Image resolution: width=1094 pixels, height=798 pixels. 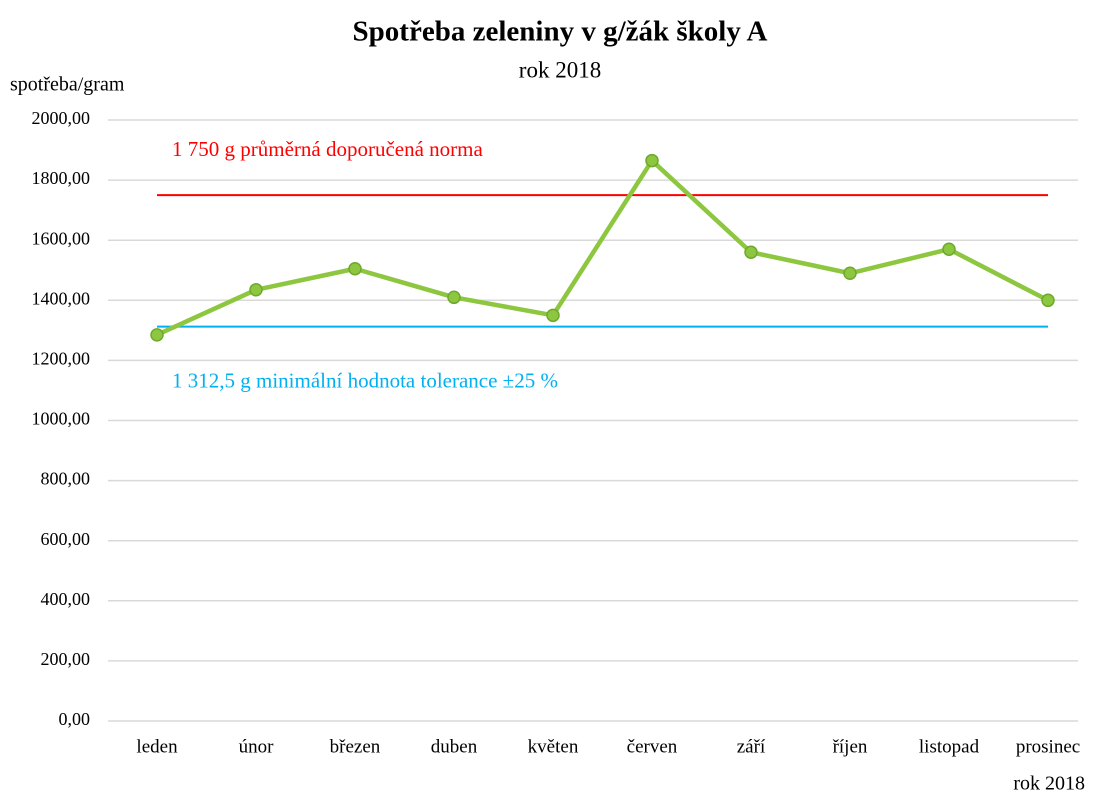 I want to click on x-tick-label: květen, so click(x=553, y=746).